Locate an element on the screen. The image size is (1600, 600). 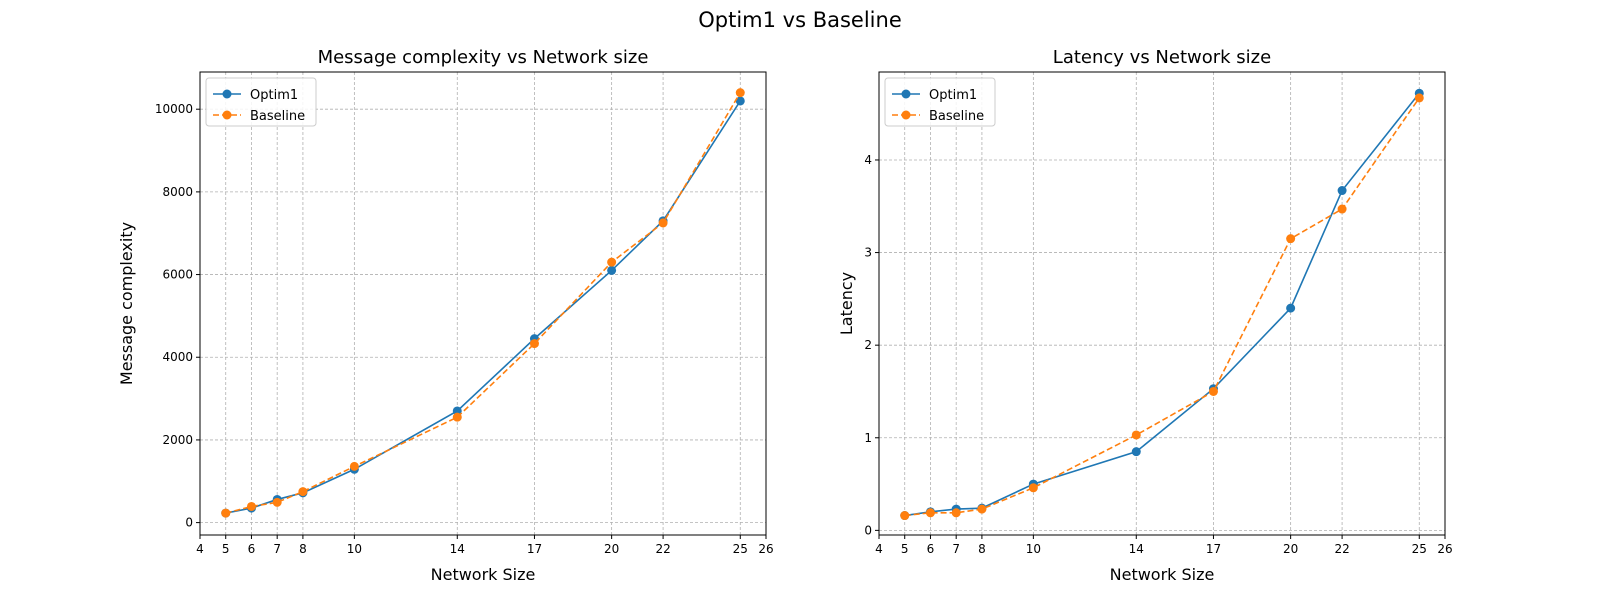
complexity-y-tick-label: 8000 is located at coordinates (177, 192).